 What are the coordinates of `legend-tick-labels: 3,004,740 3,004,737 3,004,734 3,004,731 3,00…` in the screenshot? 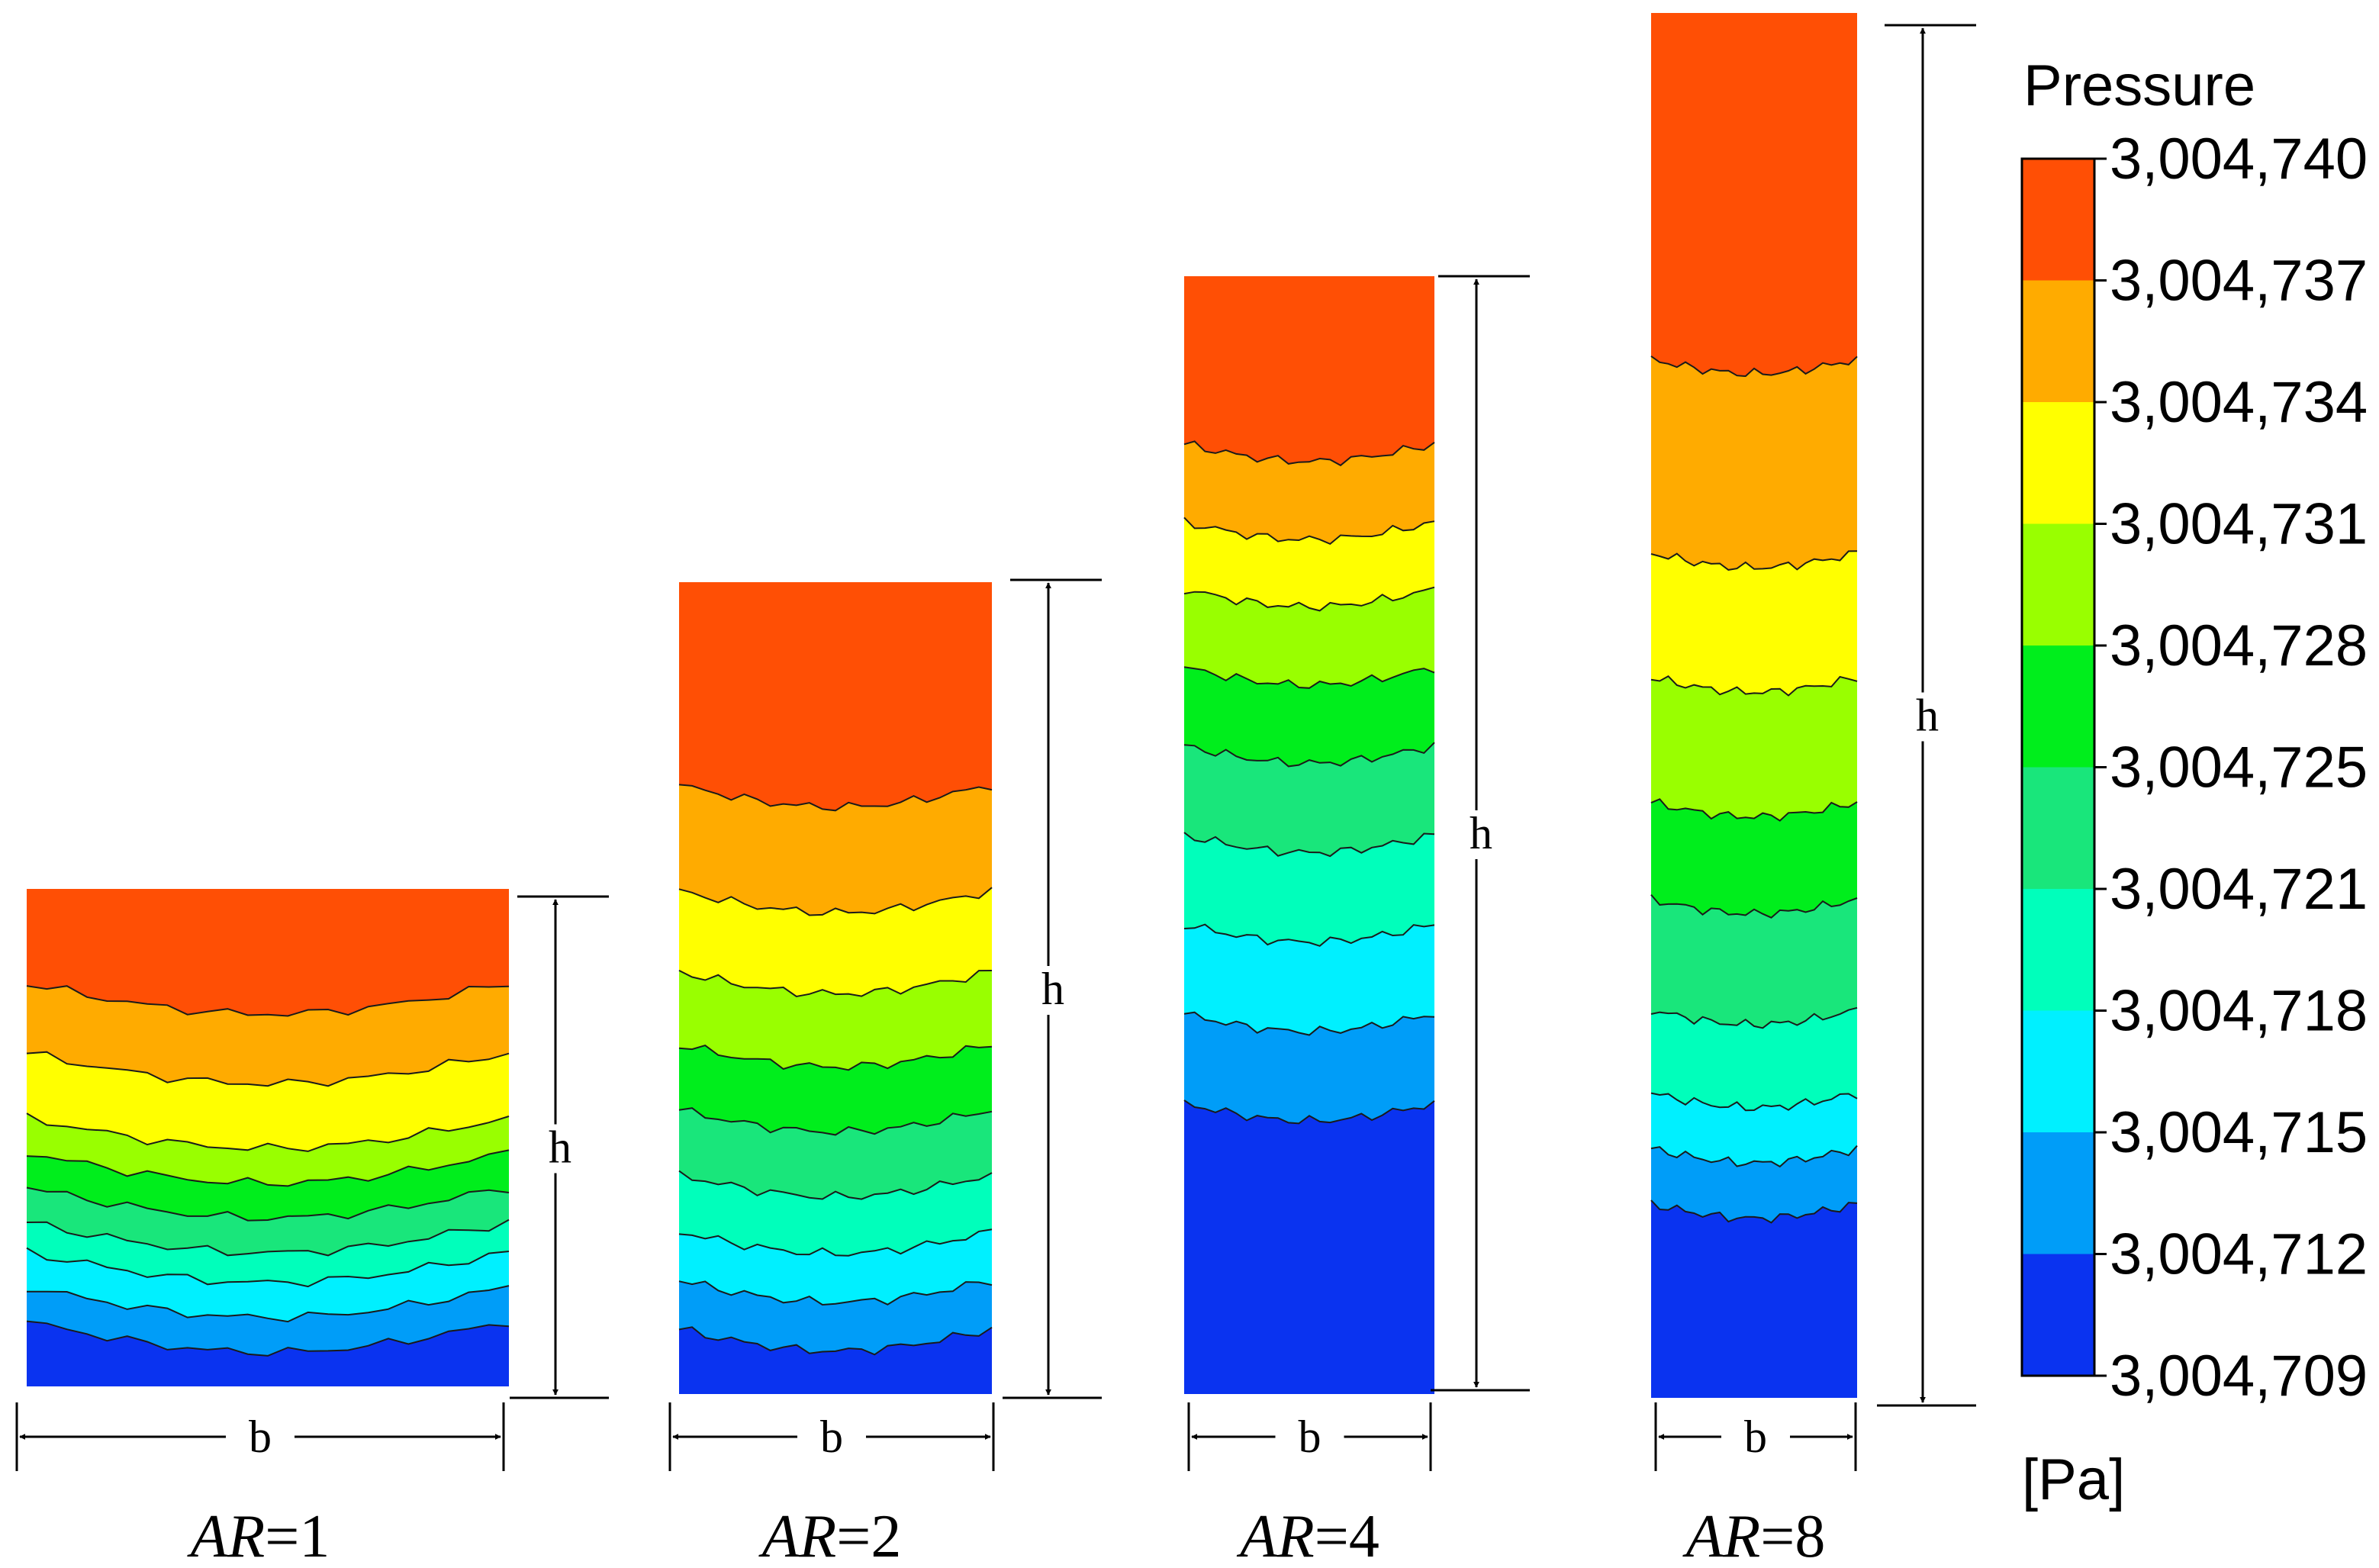 It's located at (2231, 768).